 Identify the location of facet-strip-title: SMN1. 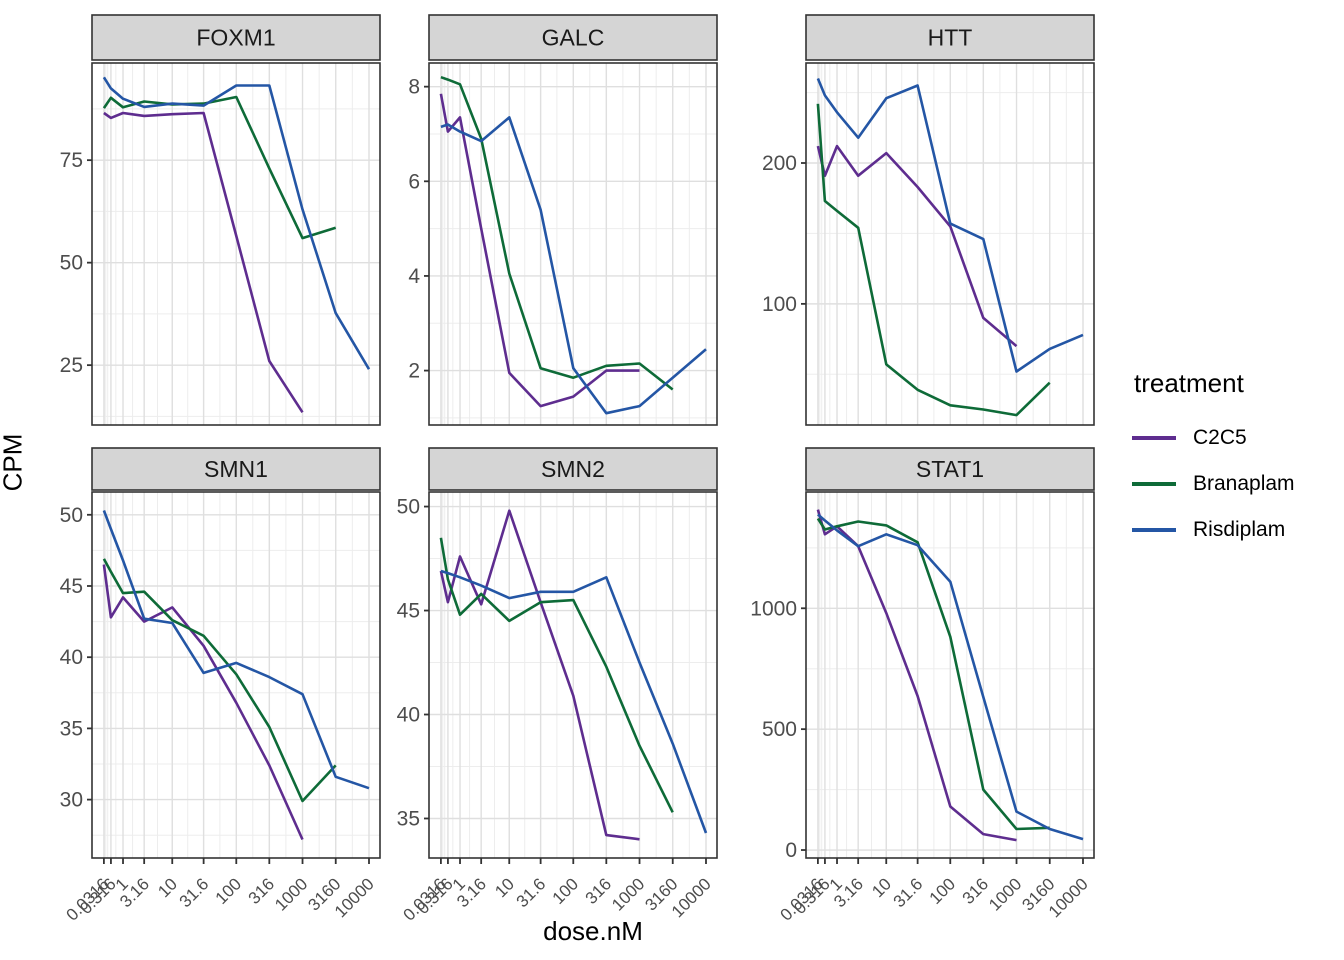
(236, 469).